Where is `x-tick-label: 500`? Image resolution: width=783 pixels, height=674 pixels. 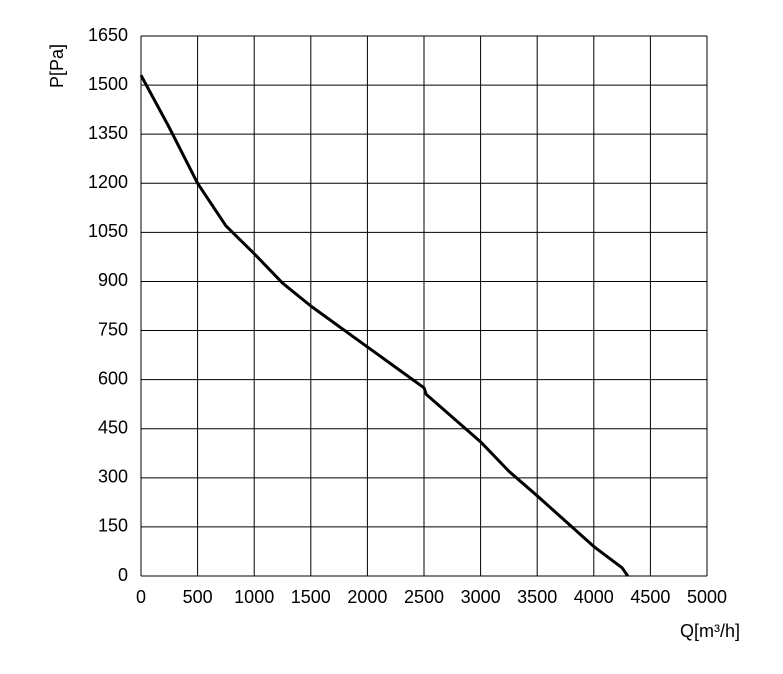 x-tick-label: 500 is located at coordinates (198, 597).